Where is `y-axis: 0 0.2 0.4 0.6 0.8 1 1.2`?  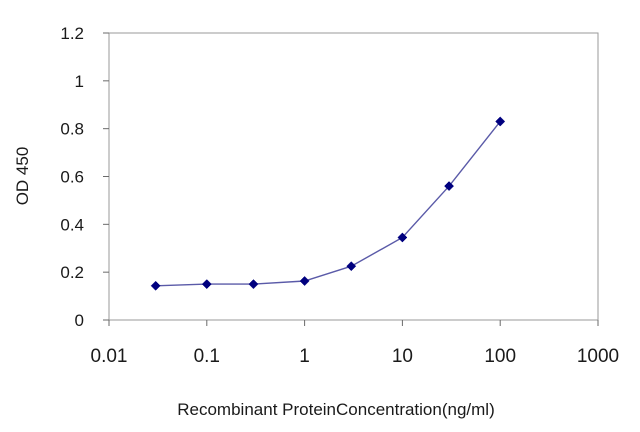
y-axis: 0 0.2 0.4 0.6 0.8 1 1.2 is located at coordinates (84, 177).